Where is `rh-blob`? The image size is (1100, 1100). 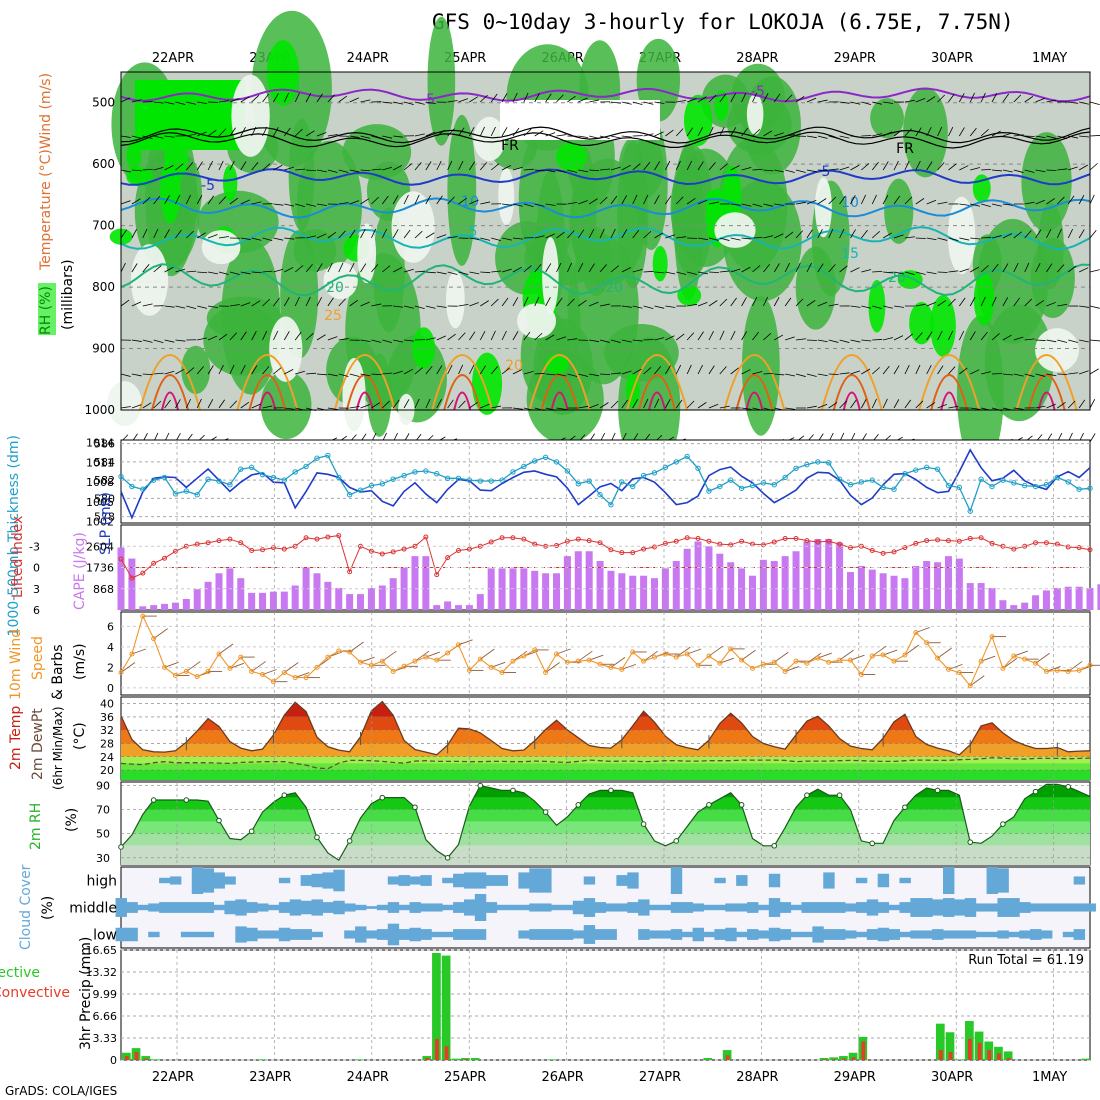
rh-blob is located at coordinates (688, 221).